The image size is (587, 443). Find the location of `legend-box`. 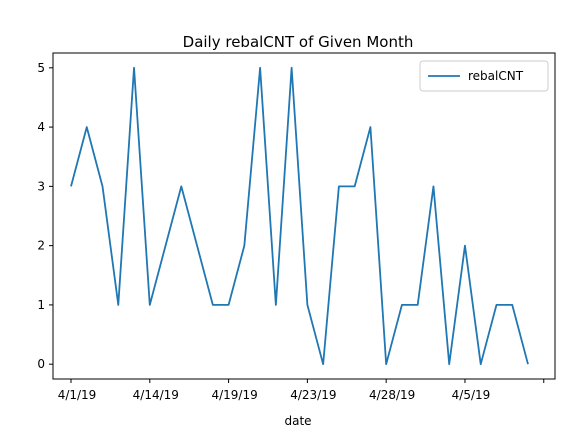

legend-box is located at coordinates (484, 76).